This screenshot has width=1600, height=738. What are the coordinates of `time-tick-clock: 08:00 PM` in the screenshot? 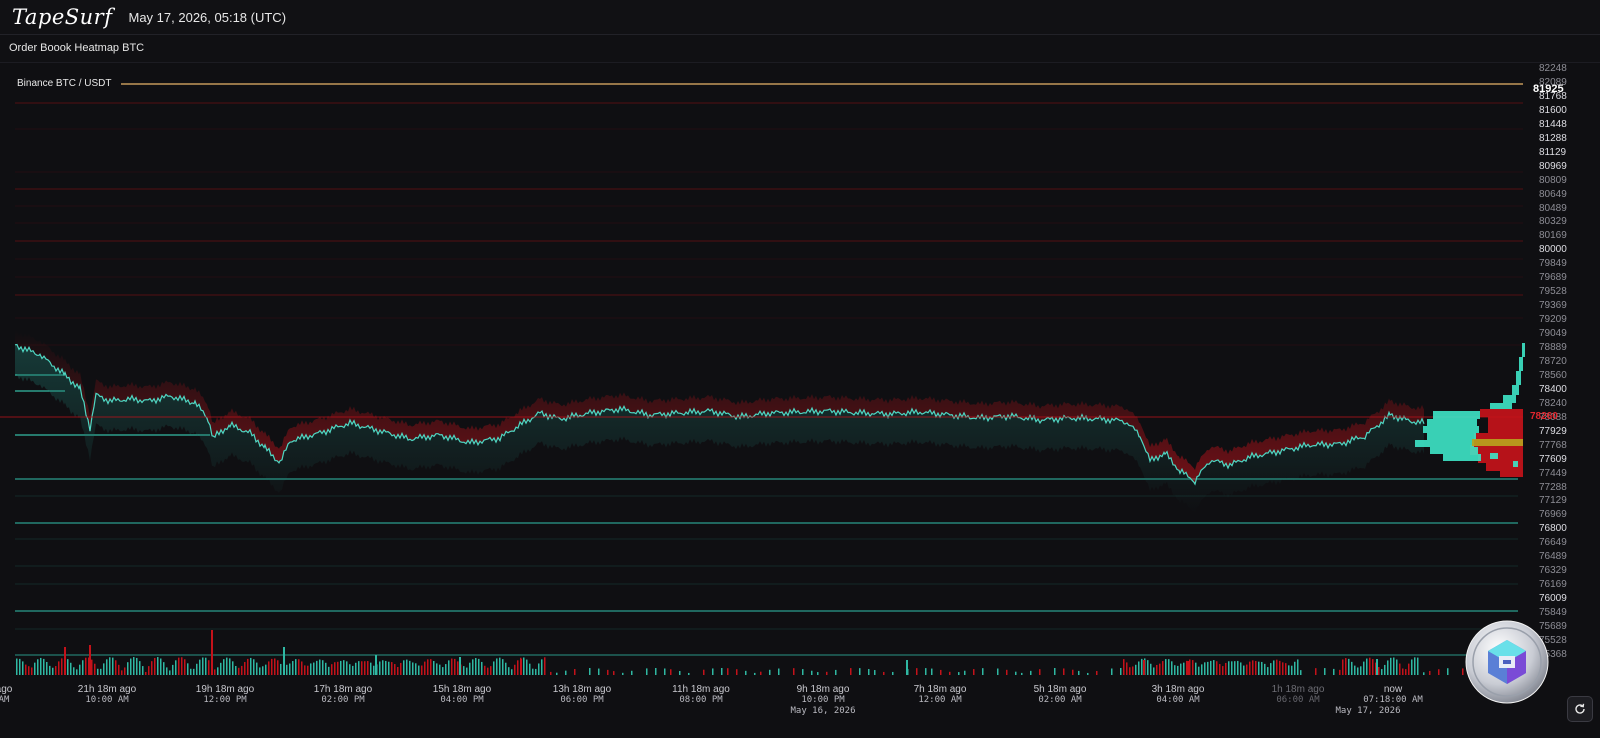 It's located at (701, 700).